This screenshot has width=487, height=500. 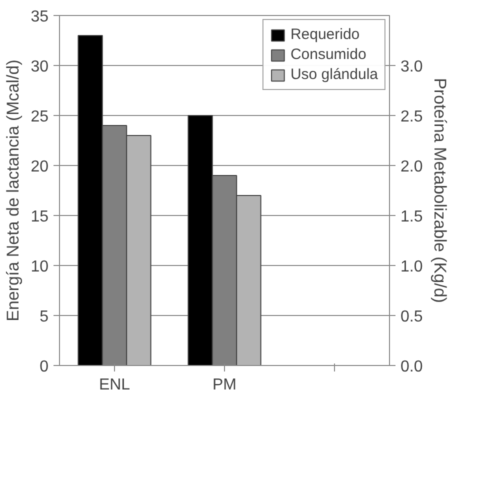 What do you see at coordinates (39, 117) in the screenshot?
I see `y-tick-label: 25` at bounding box center [39, 117].